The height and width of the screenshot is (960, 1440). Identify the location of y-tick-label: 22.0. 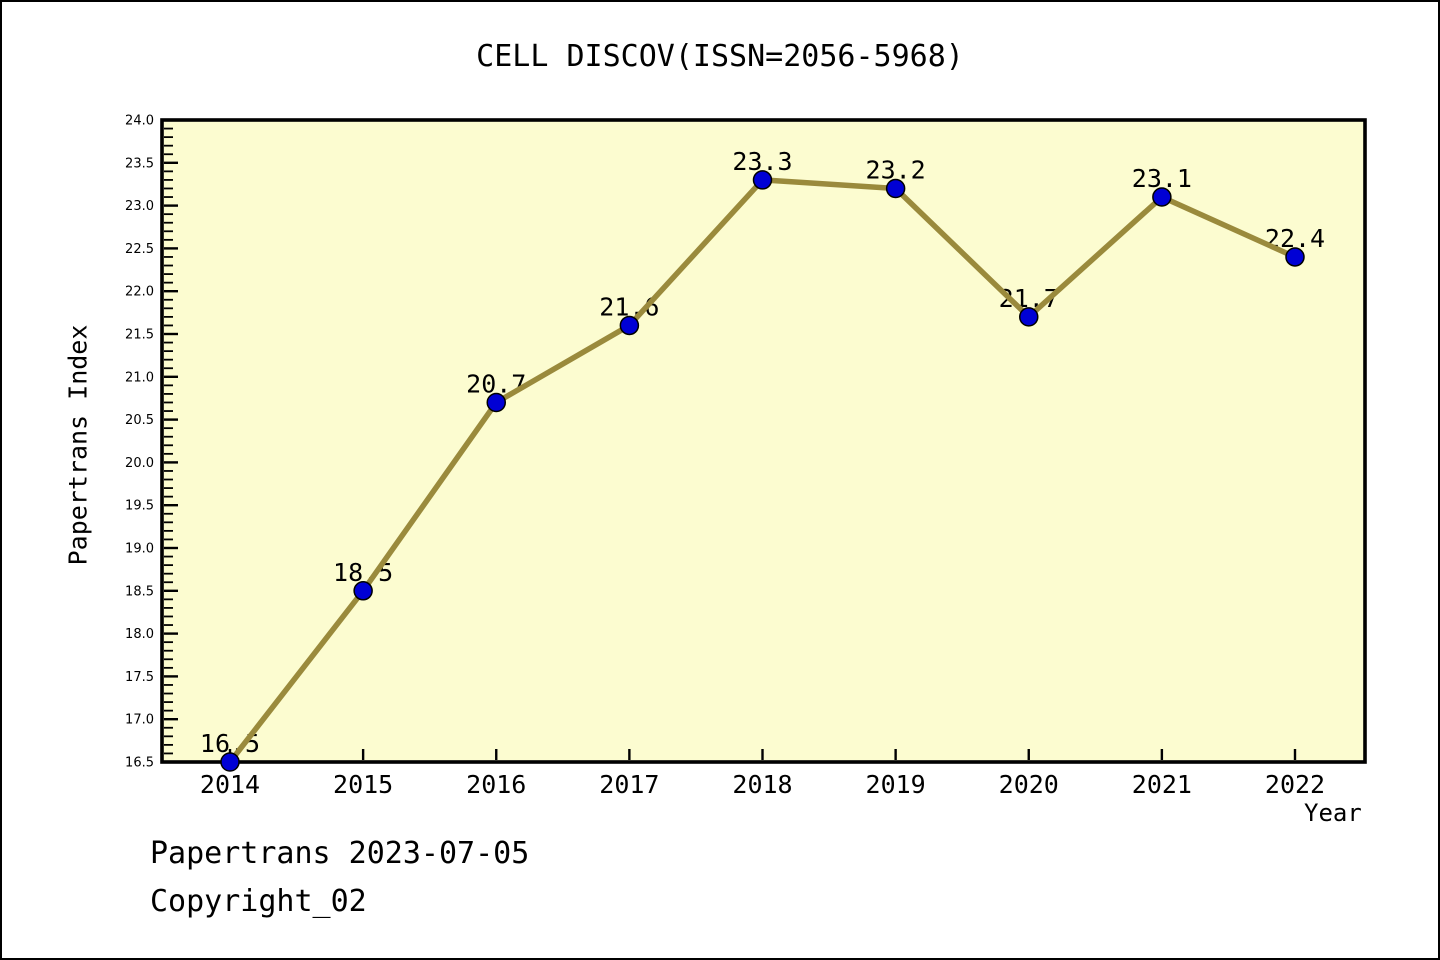
(139, 292).